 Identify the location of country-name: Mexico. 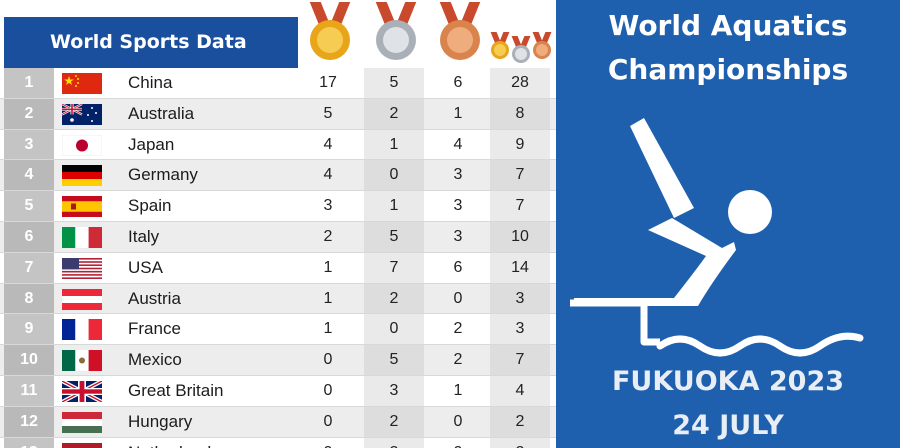
(155, 360).